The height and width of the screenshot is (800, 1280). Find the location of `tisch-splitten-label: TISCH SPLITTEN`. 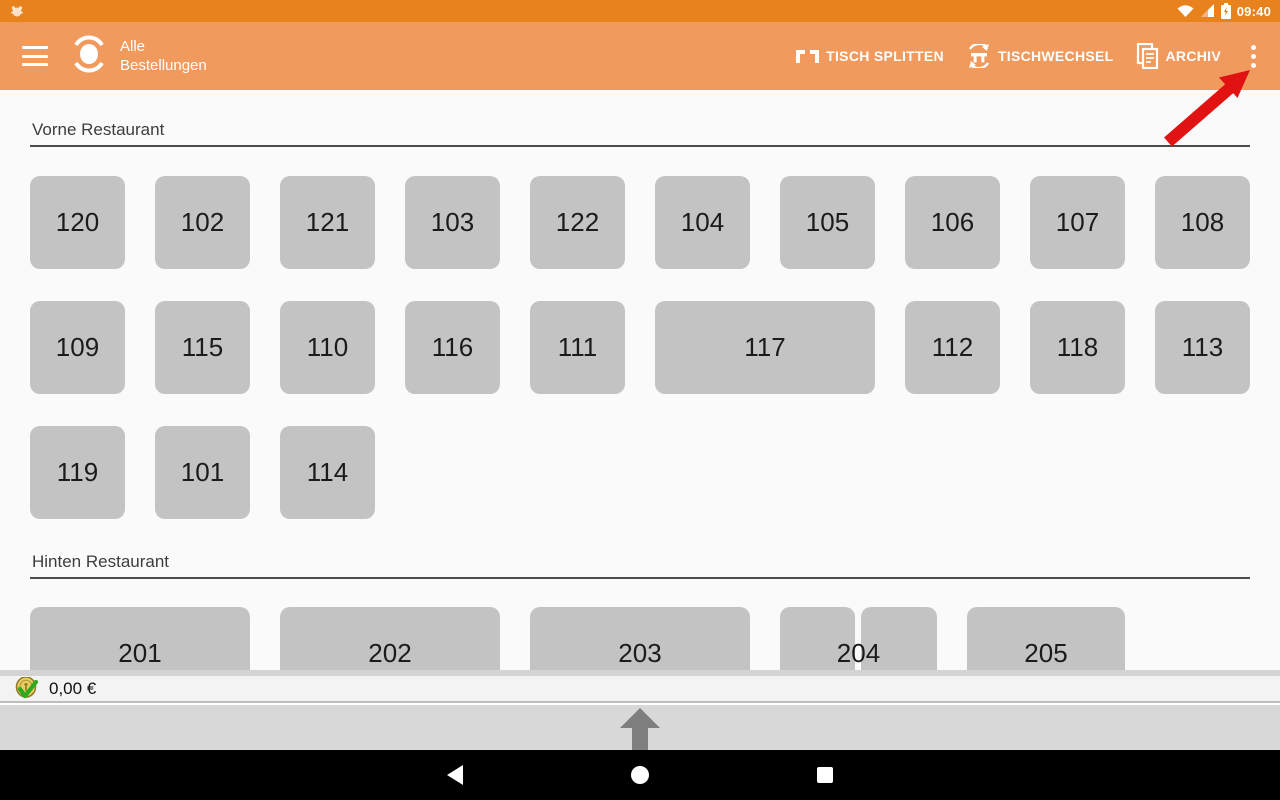

tisch-splitten-label: TISCH SPLITTEN is located at coordinates (885, 56).